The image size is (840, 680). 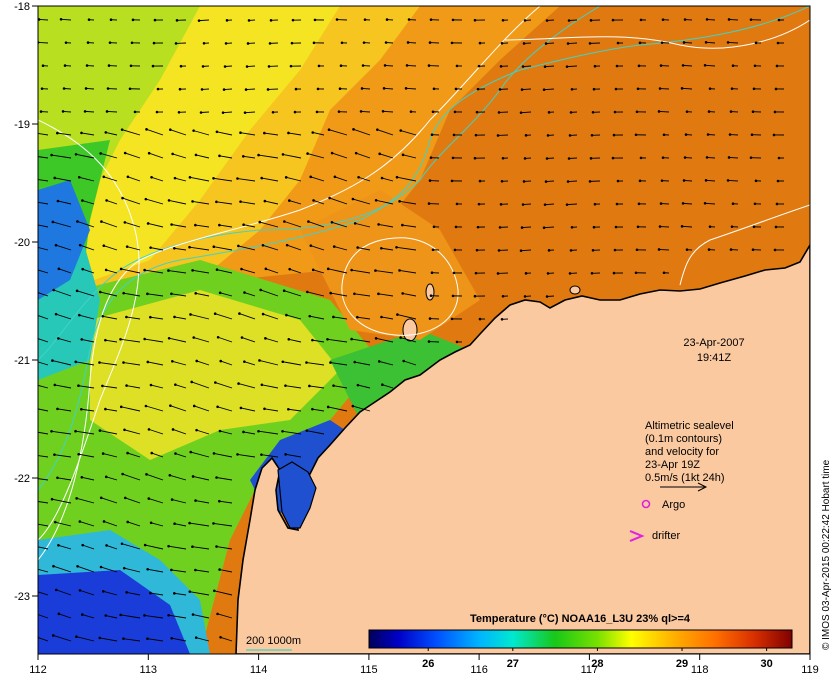 I want to click on y-tick-label: -19, so click(x=22, y=125).